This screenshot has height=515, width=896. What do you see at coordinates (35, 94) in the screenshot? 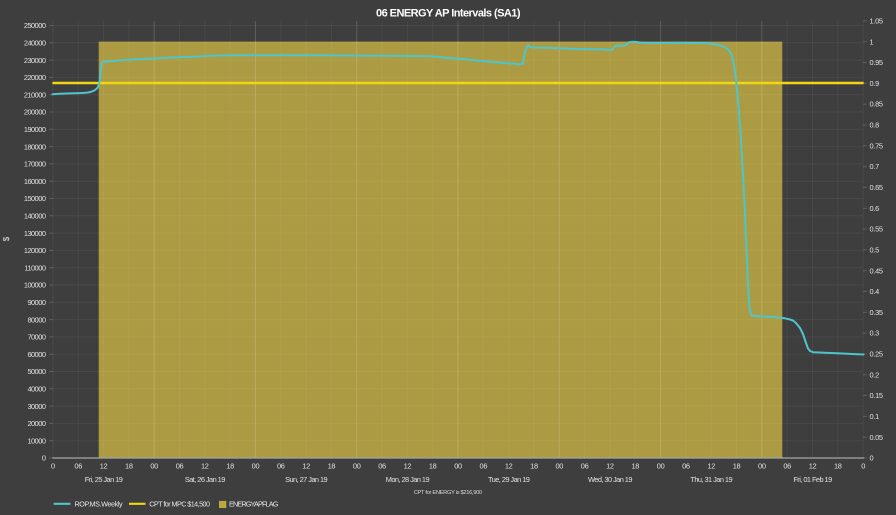
I see `svg-text: 210000` at bounding box center [35, 94].